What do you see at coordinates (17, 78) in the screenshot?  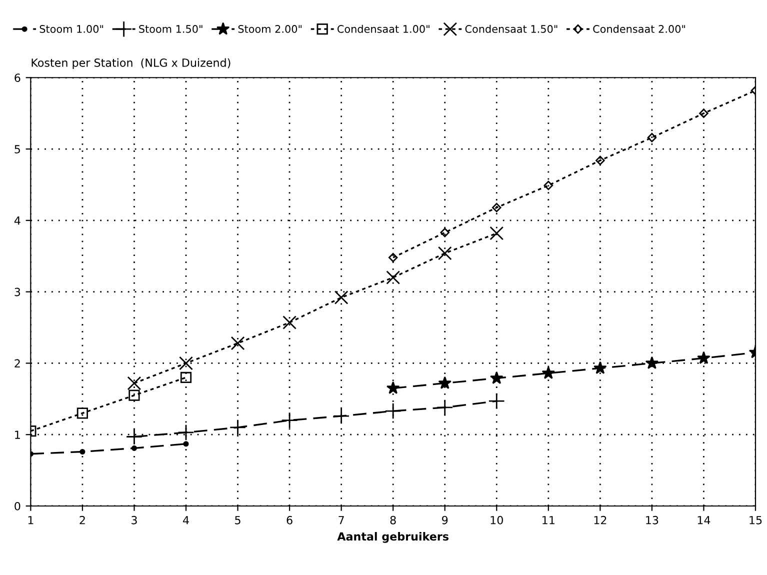 I see `y-tick-label: 6` at bounding box center [17, 78].